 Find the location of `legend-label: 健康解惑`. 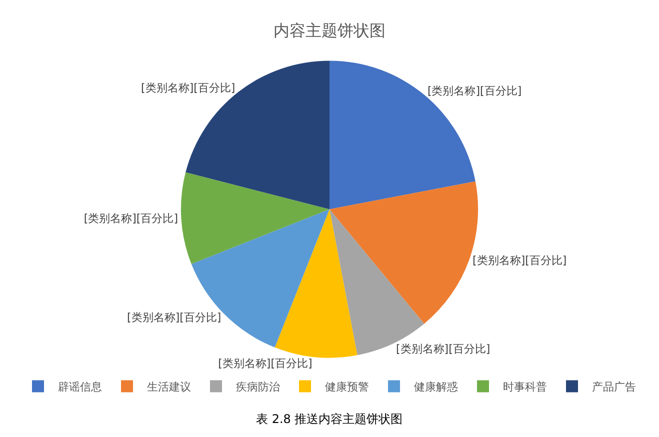

legend-label: 健康解惑 is located at coordinates (436, 387).